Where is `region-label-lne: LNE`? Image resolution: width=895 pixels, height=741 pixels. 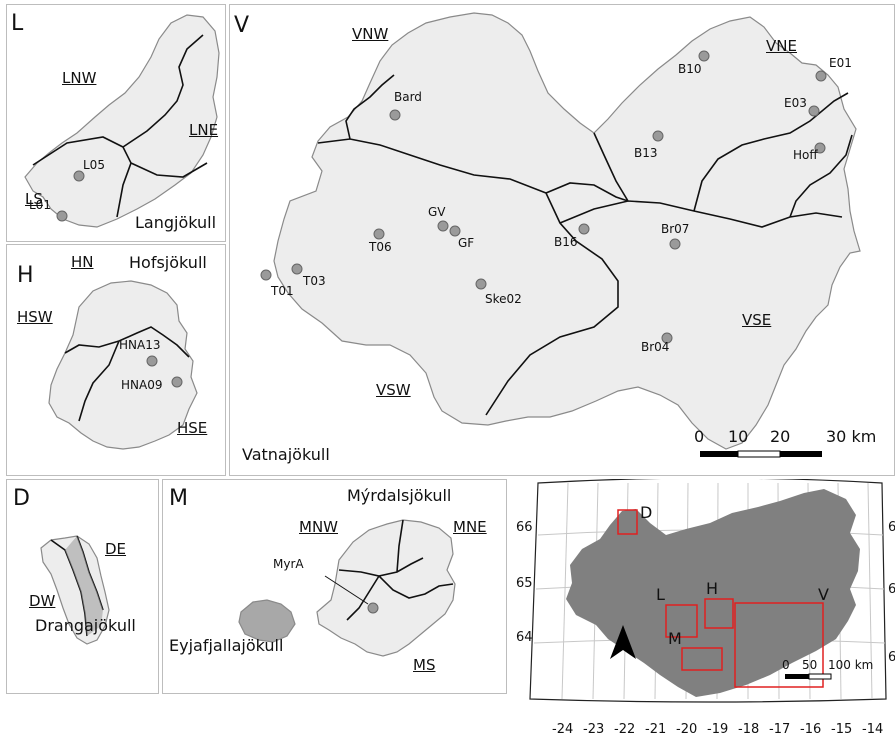 region-label-lne: LNE is located at coordinates (204, 130).